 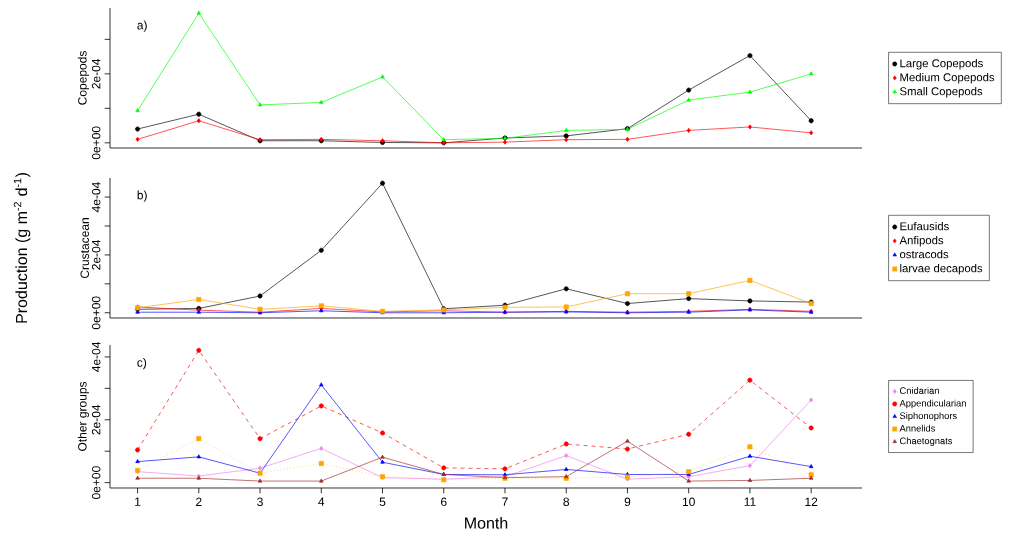 I want to click on legend-label: Appendicularian, so click(x=932, y=404).